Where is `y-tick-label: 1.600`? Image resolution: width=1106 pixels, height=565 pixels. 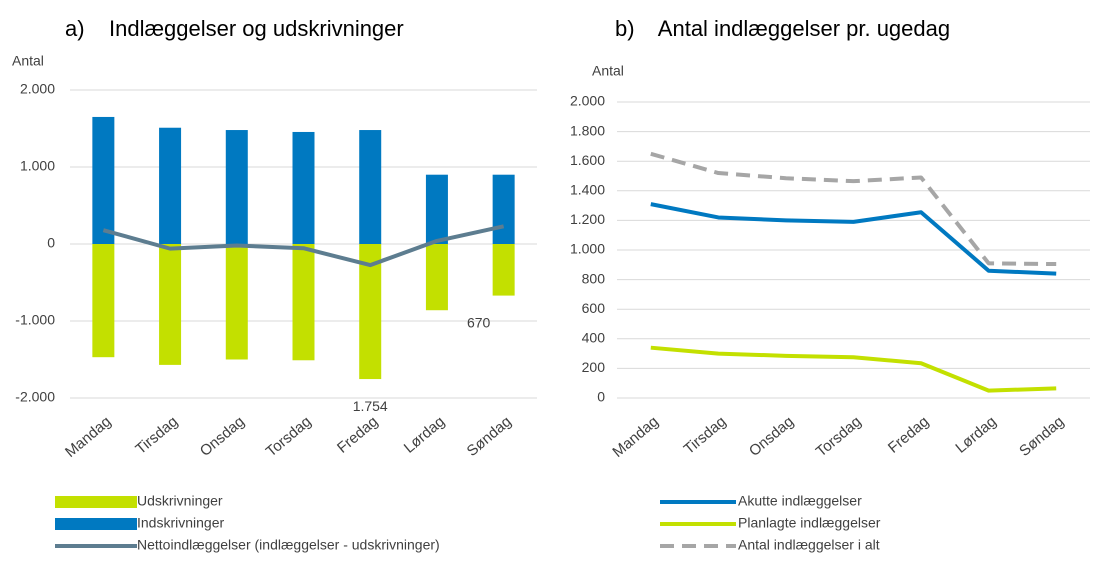 y-tick-label: 1.600 is located at coordinates (587, 160).